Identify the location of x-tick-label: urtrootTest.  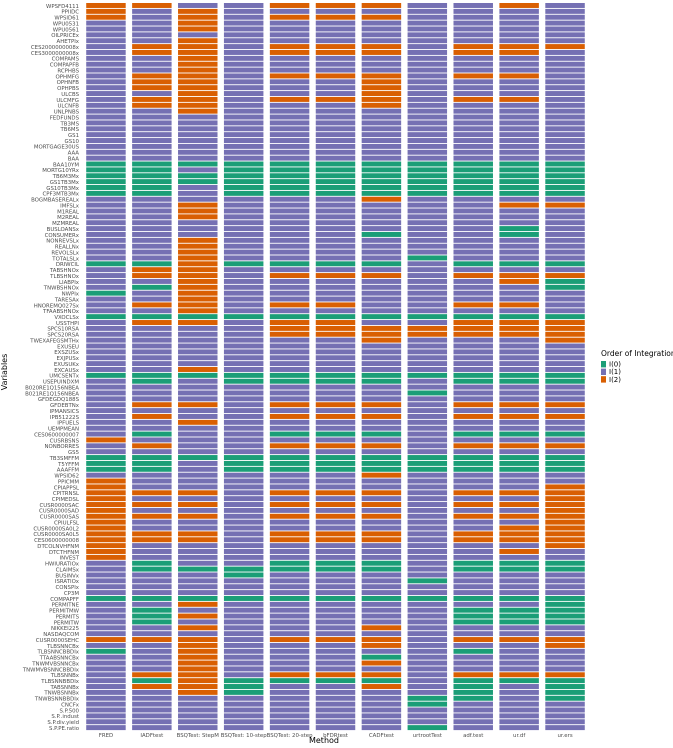
(427, 736).